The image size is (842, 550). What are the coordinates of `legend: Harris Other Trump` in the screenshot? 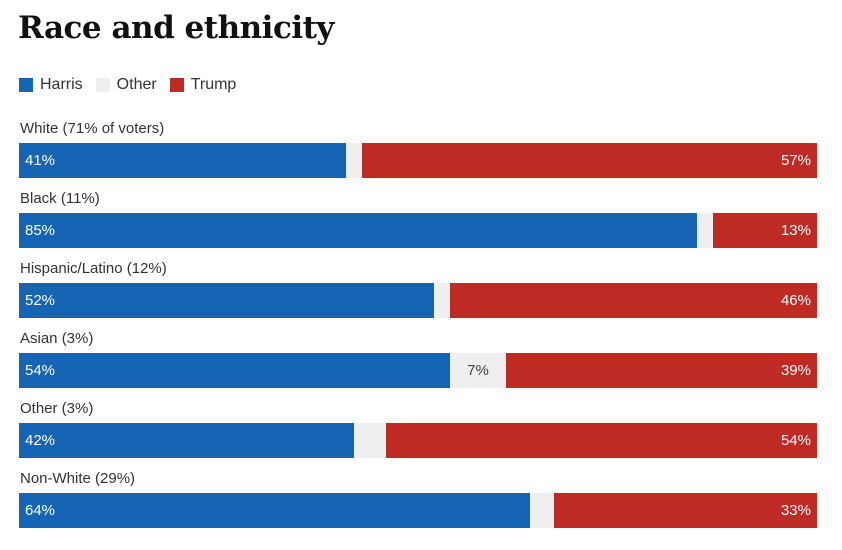 It's located at (134, 85).